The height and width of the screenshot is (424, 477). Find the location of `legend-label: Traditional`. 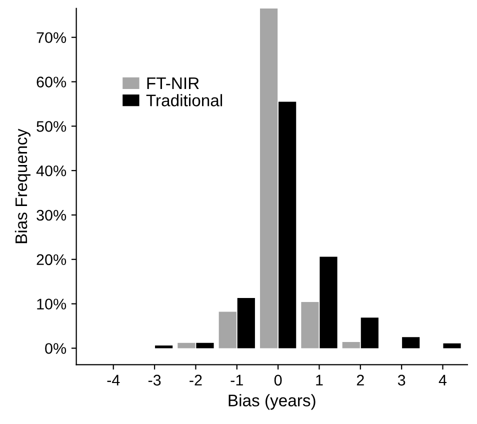

legend-label: Traditional is located at coordinates (184, 100).